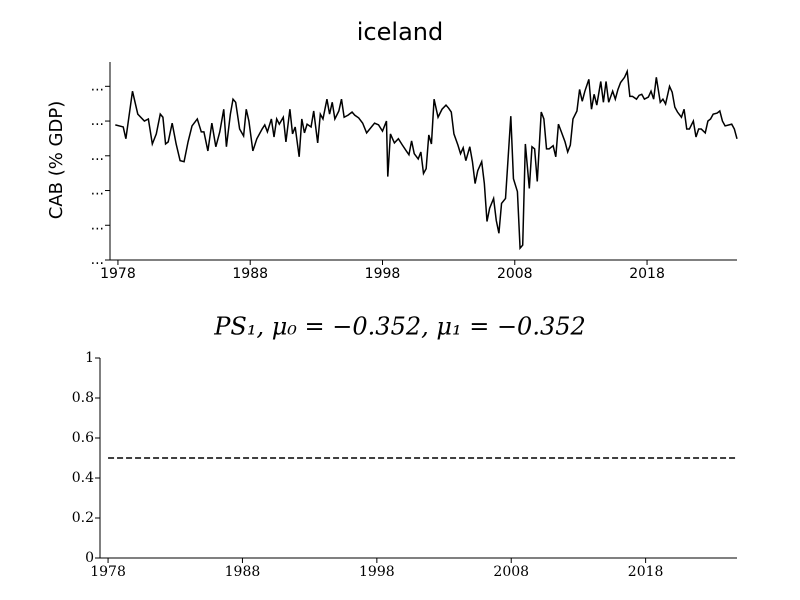 The width and height of the screenshot is (800, 600). I want to click on y-tick-label: 1, so click(89, 358).